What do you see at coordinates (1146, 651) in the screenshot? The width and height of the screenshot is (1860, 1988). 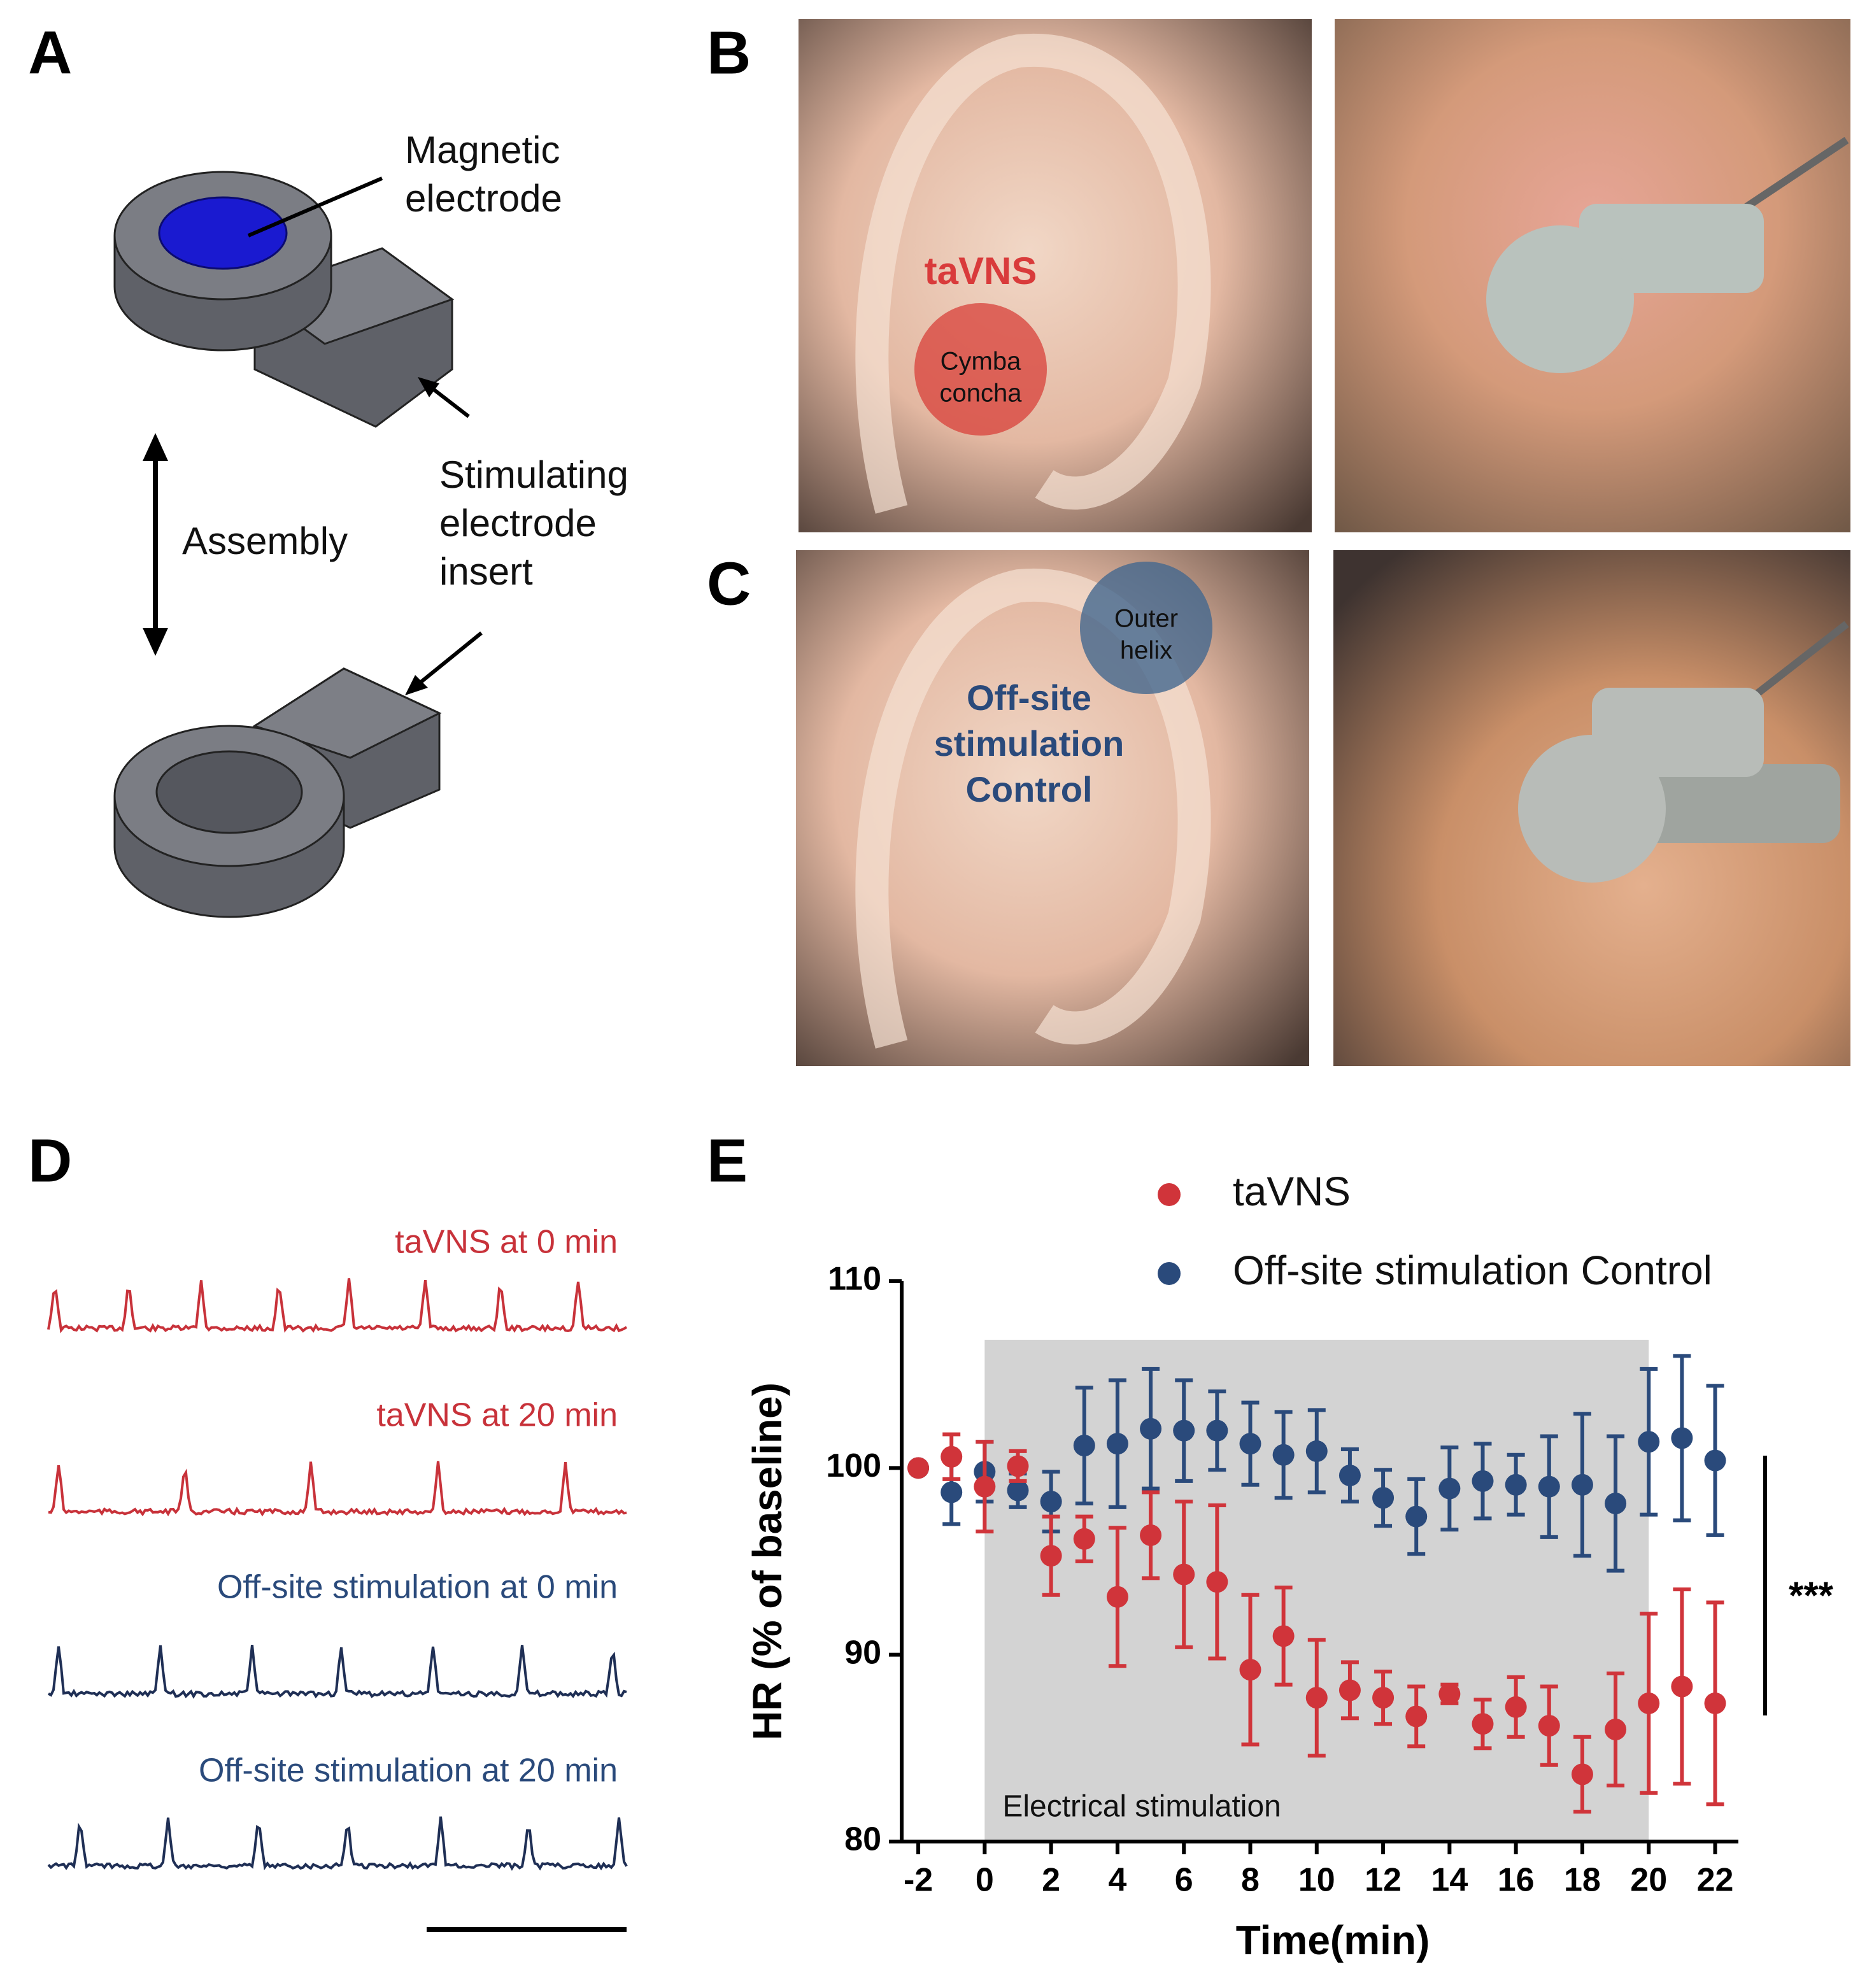 I see `annotation: helix` at bounding box center [1146, 651].